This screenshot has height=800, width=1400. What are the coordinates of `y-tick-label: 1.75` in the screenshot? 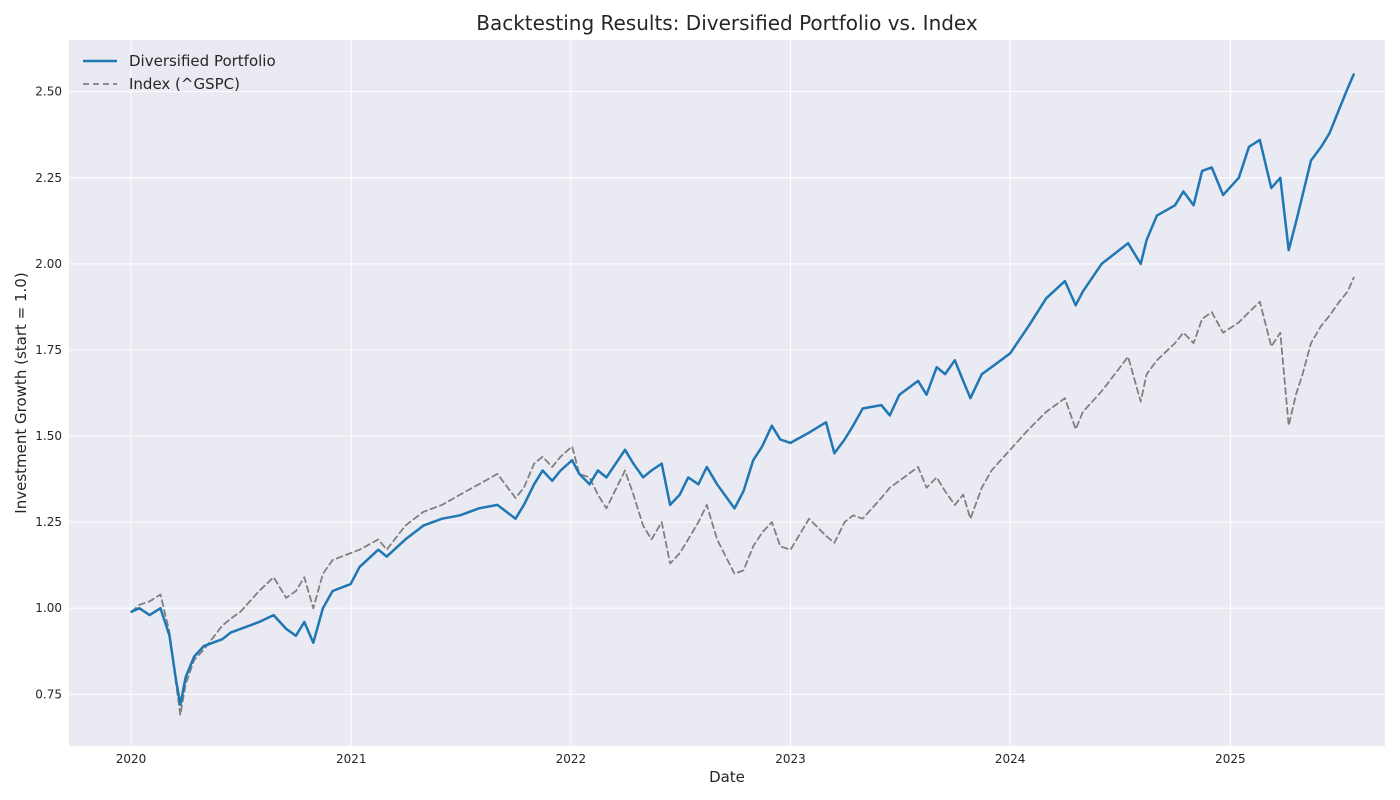 It's located at (48, 350).